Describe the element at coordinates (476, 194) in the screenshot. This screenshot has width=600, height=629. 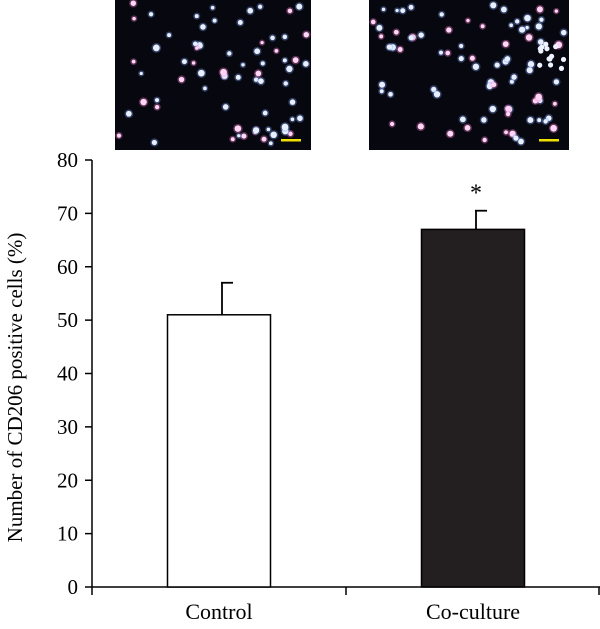
I see `significance-marker: *` at that location.